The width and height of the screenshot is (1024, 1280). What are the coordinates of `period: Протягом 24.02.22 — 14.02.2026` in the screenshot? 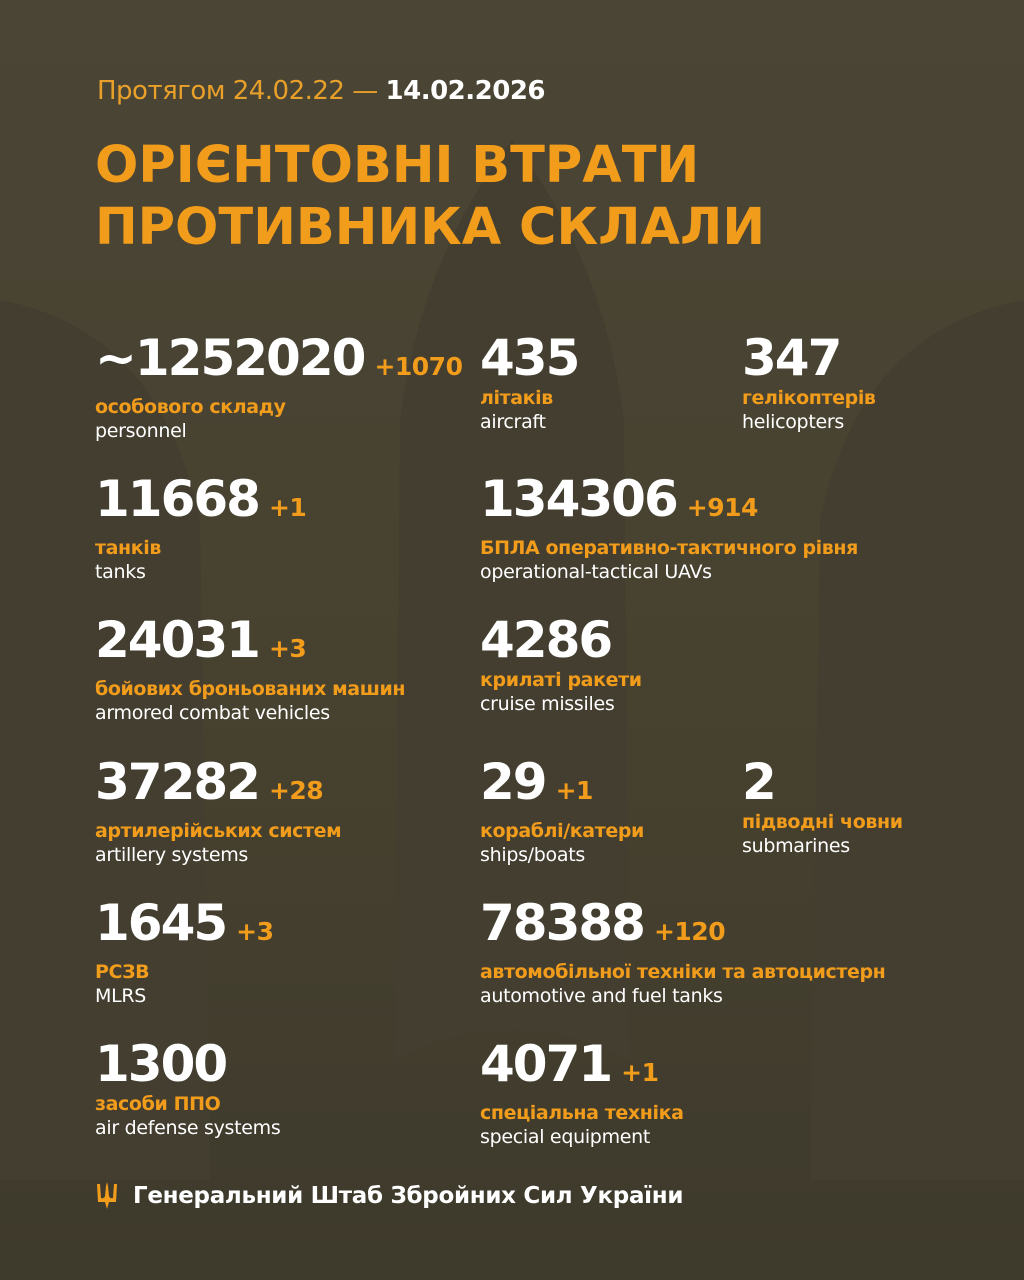 It's located at (321, 91).